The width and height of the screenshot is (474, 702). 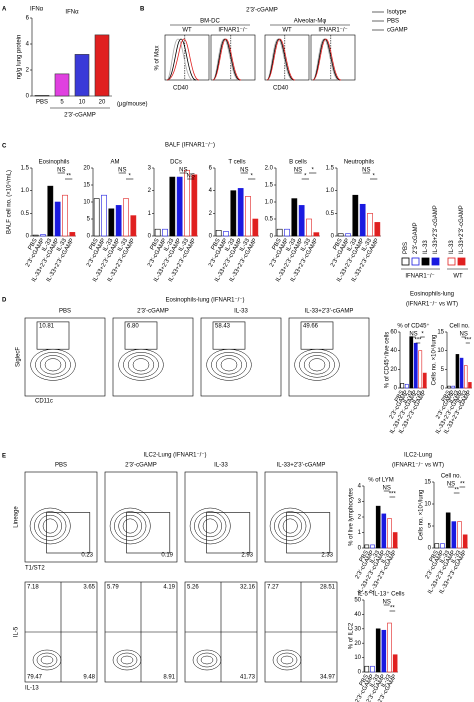 What do you see at coordinates (174, 456) in the screenshot?
I see `panel-title: ILC2-Lung (IFNAR1⁻/⁻)` at bounding box center [174, 456].